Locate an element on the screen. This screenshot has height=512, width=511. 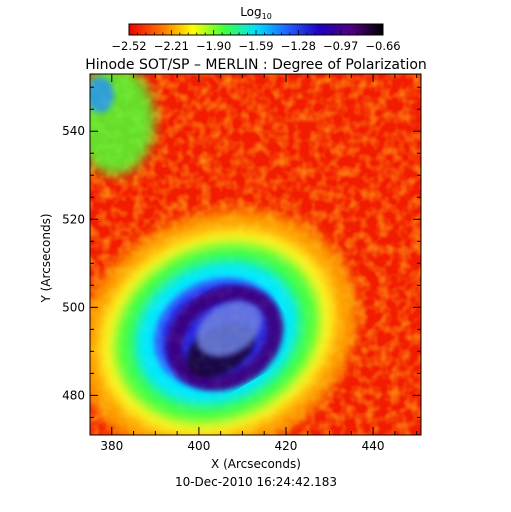
y-tick-label: 480 is located at coordinates (73, 395).